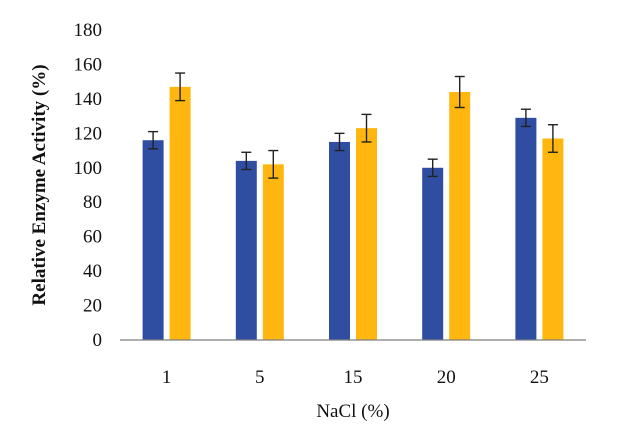  I want to click on y-tick-label: 160, so click(88, 64).